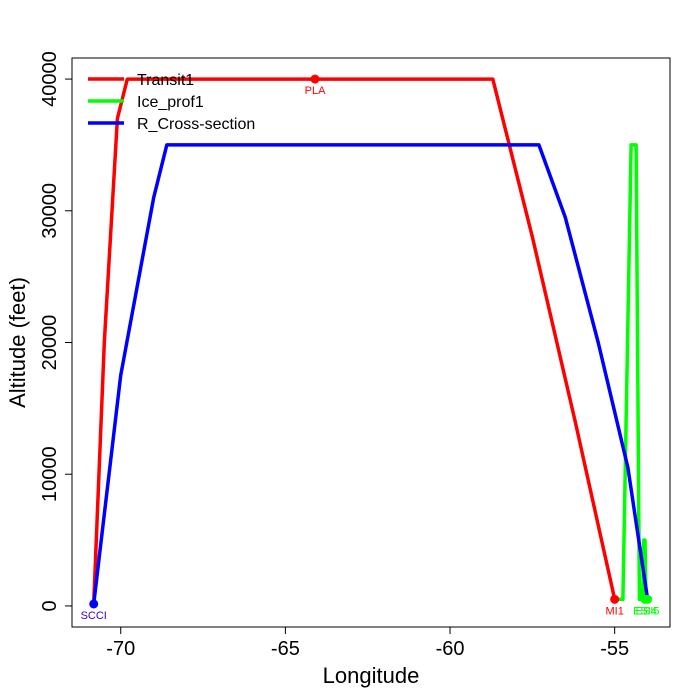  What do you see at coordinates (648, 611) in the screenshot?
I see `waypoint-label: ESI5` at bounding box center [648, 611].